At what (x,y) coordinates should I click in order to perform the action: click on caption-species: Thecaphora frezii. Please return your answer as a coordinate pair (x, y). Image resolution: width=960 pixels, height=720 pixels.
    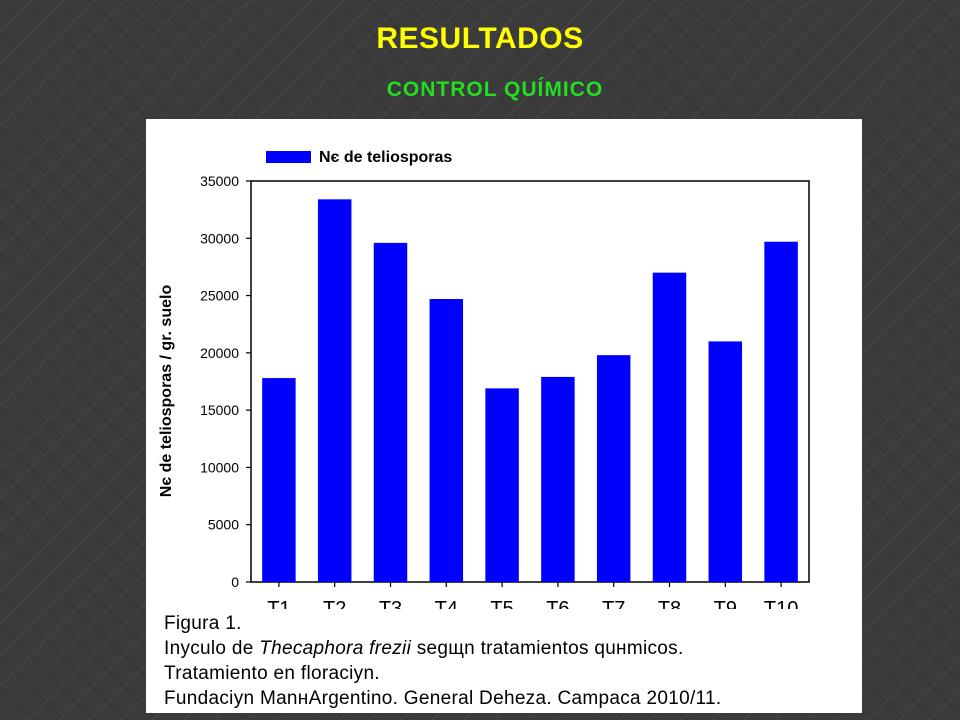
    Looking at the image, I should click on (335, 648).